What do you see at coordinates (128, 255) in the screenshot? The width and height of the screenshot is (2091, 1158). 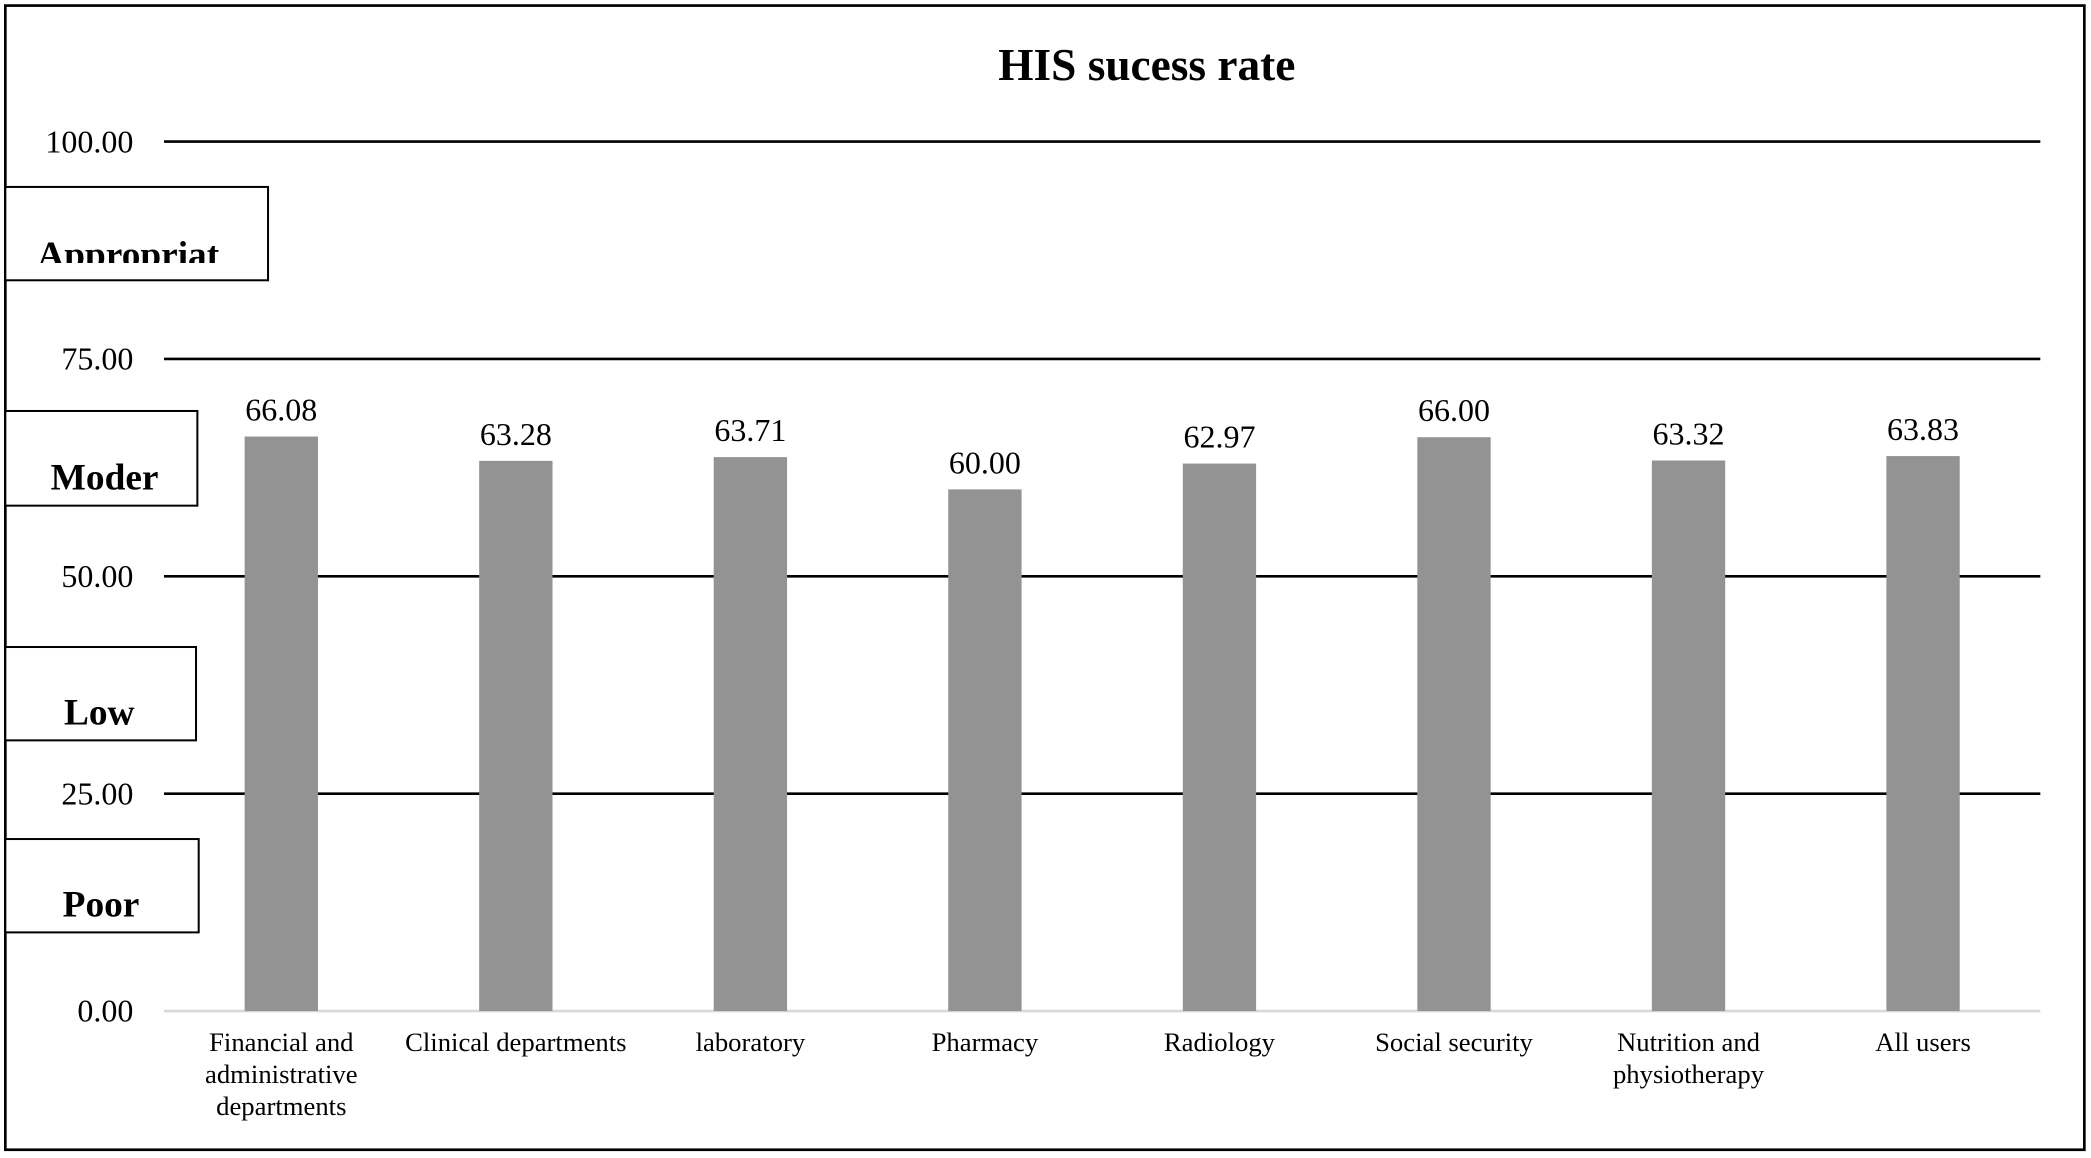 I see `annotation: Appropriat` at bounding box center [128, 255].